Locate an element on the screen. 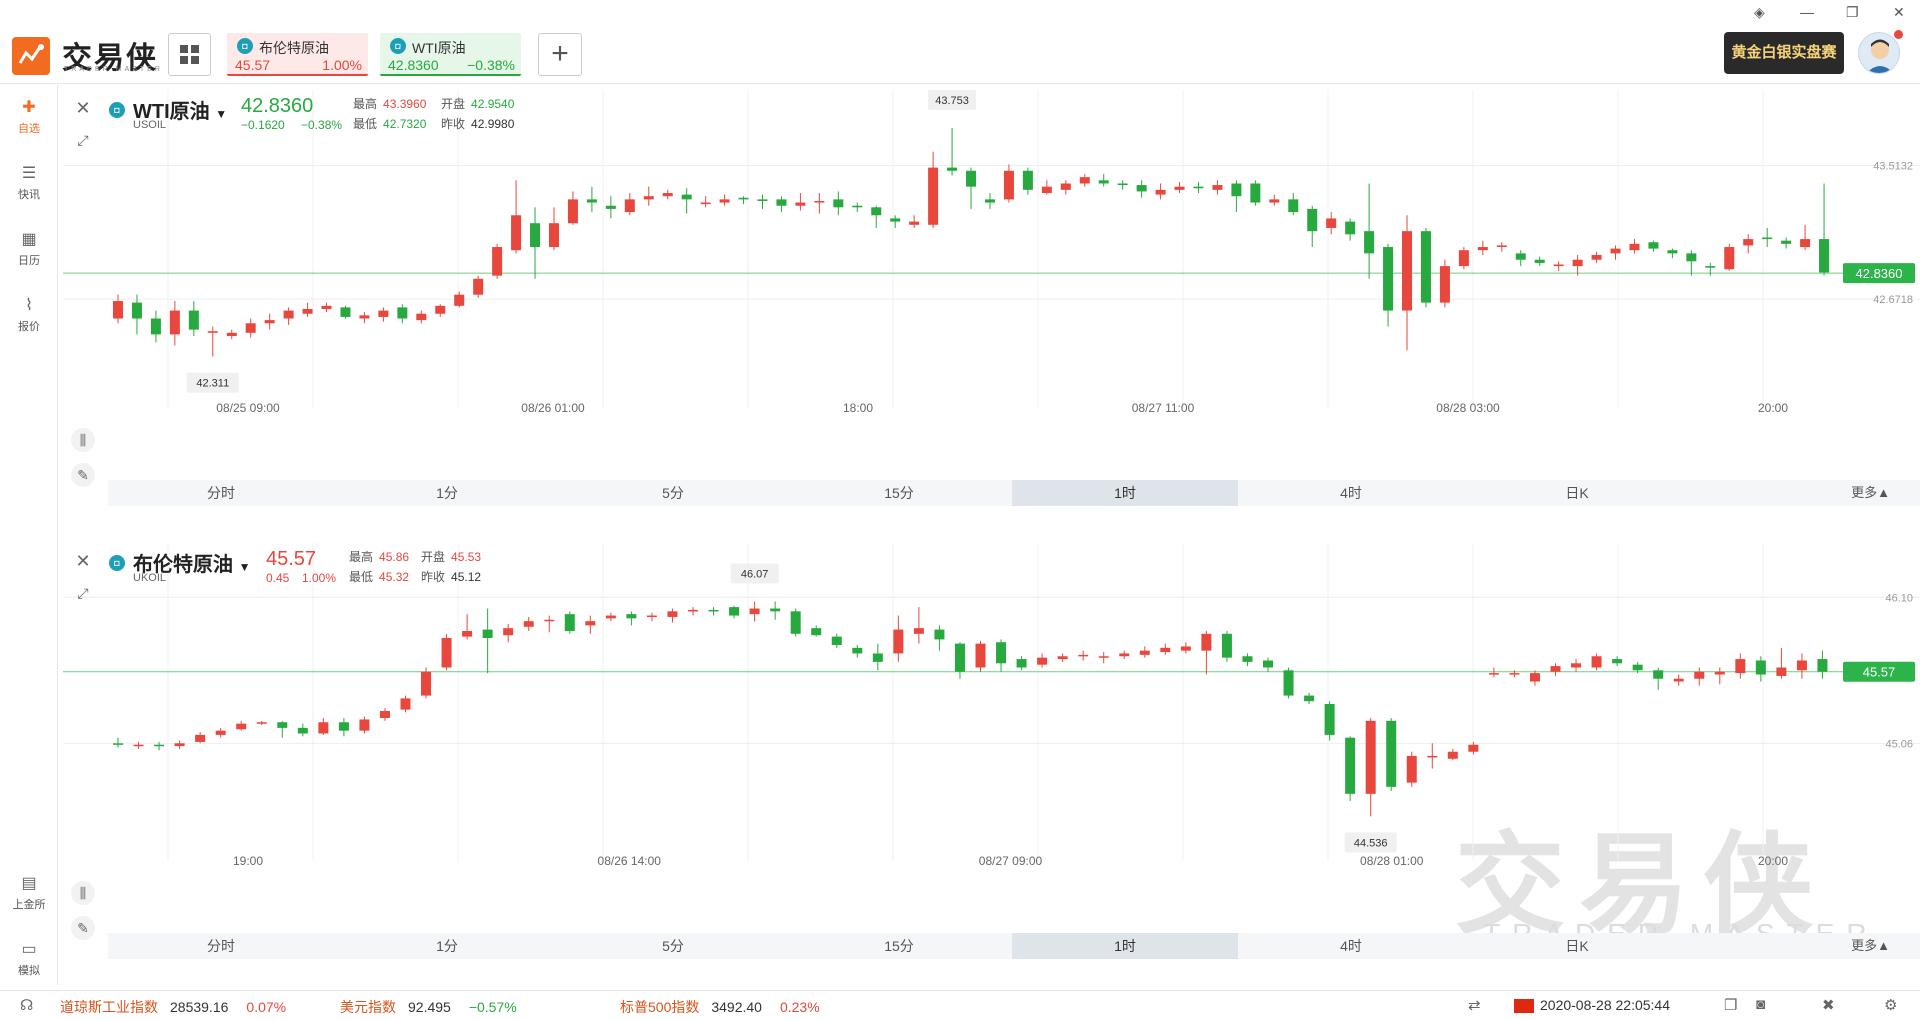 The height and width of the screenshot is (1020, 1920). settings-icon: ⚙ is located at coordinates (1891, 1005).